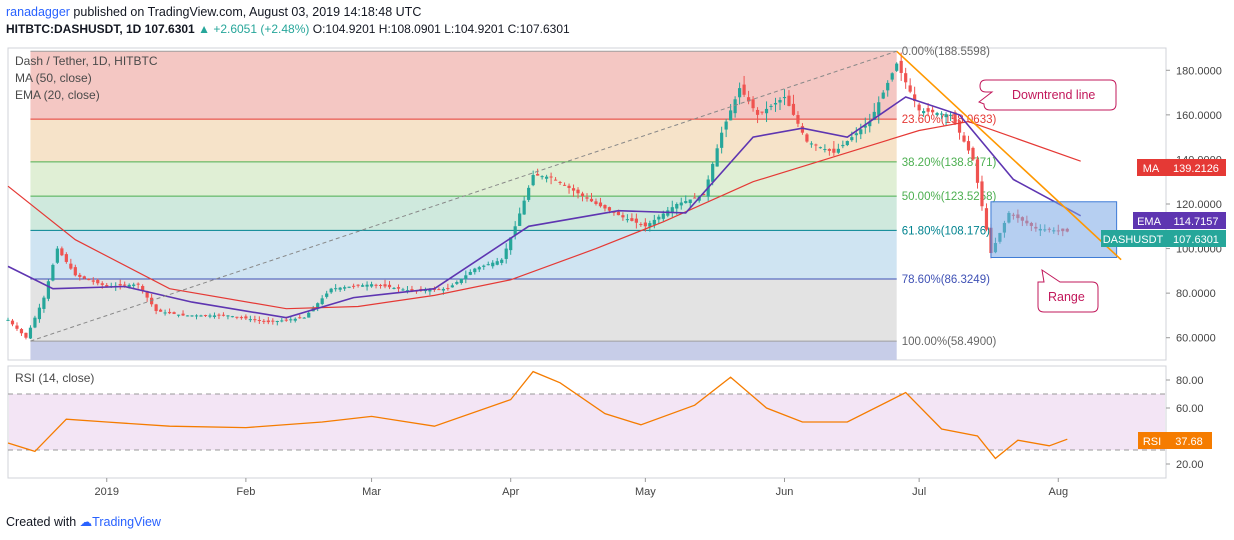  Describe the element at coordinates (949, 342) in the screenshot. I see `fib-level-label: 100.00%(58.4900)` at that location.